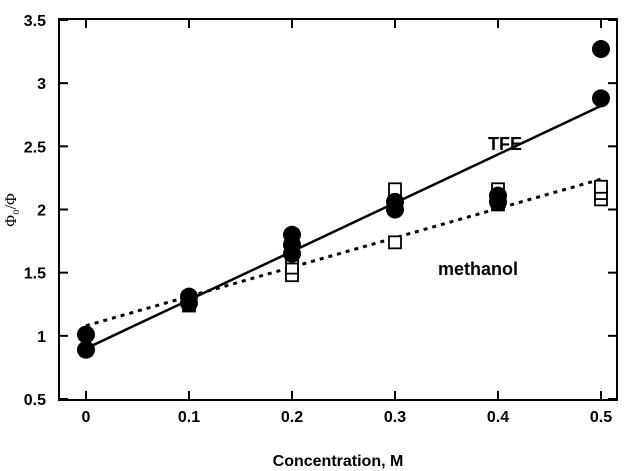  I want to click on y-tick-label: 2, so click(41, 211).